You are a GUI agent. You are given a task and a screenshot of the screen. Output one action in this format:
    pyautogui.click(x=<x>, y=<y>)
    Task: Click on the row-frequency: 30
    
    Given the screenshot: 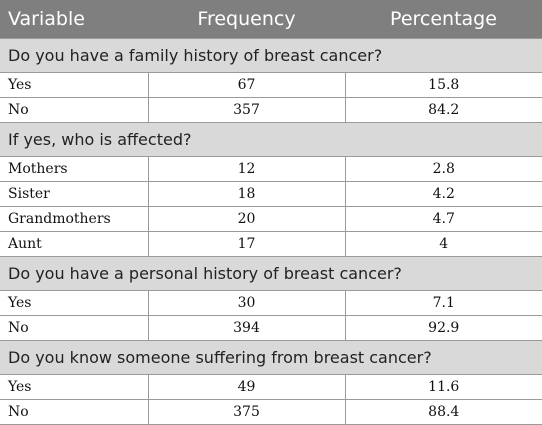 What is the action you would take?
    pyautogui.click(x=246, y=303)
    